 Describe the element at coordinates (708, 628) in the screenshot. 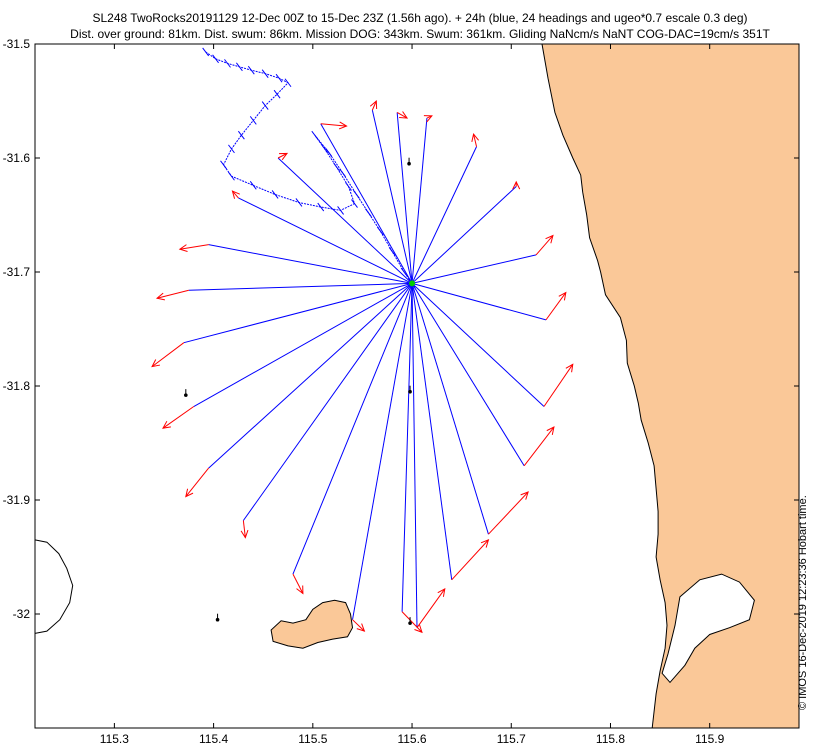

I see `swan-river-estuary` at that location.